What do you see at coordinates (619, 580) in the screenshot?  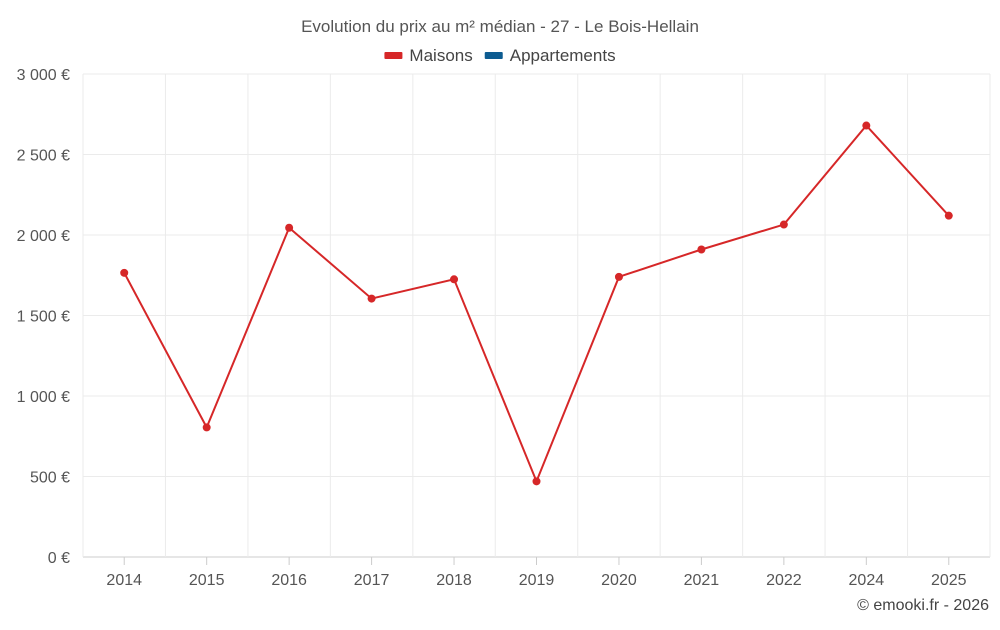 I see `x-tick-label: 2020` at bounding box center [619, 580].